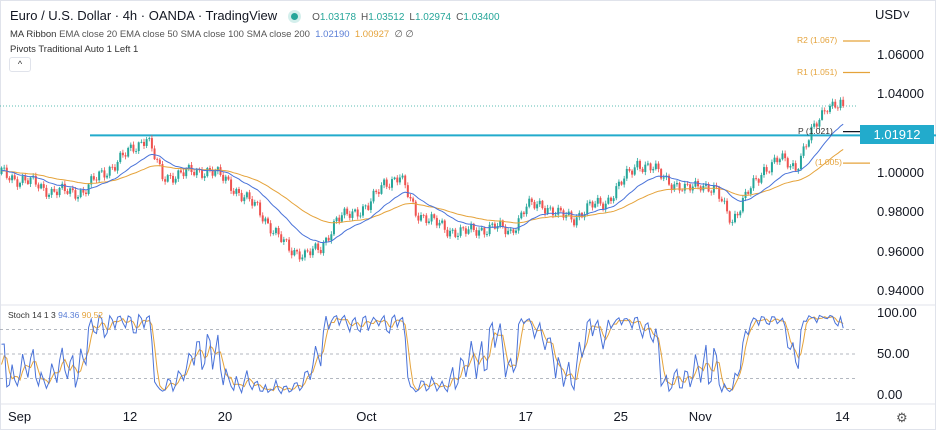 The width and height of the screenshot is (936, 430). I want to click on collapse-legend-button: ^, so click(20, 64).